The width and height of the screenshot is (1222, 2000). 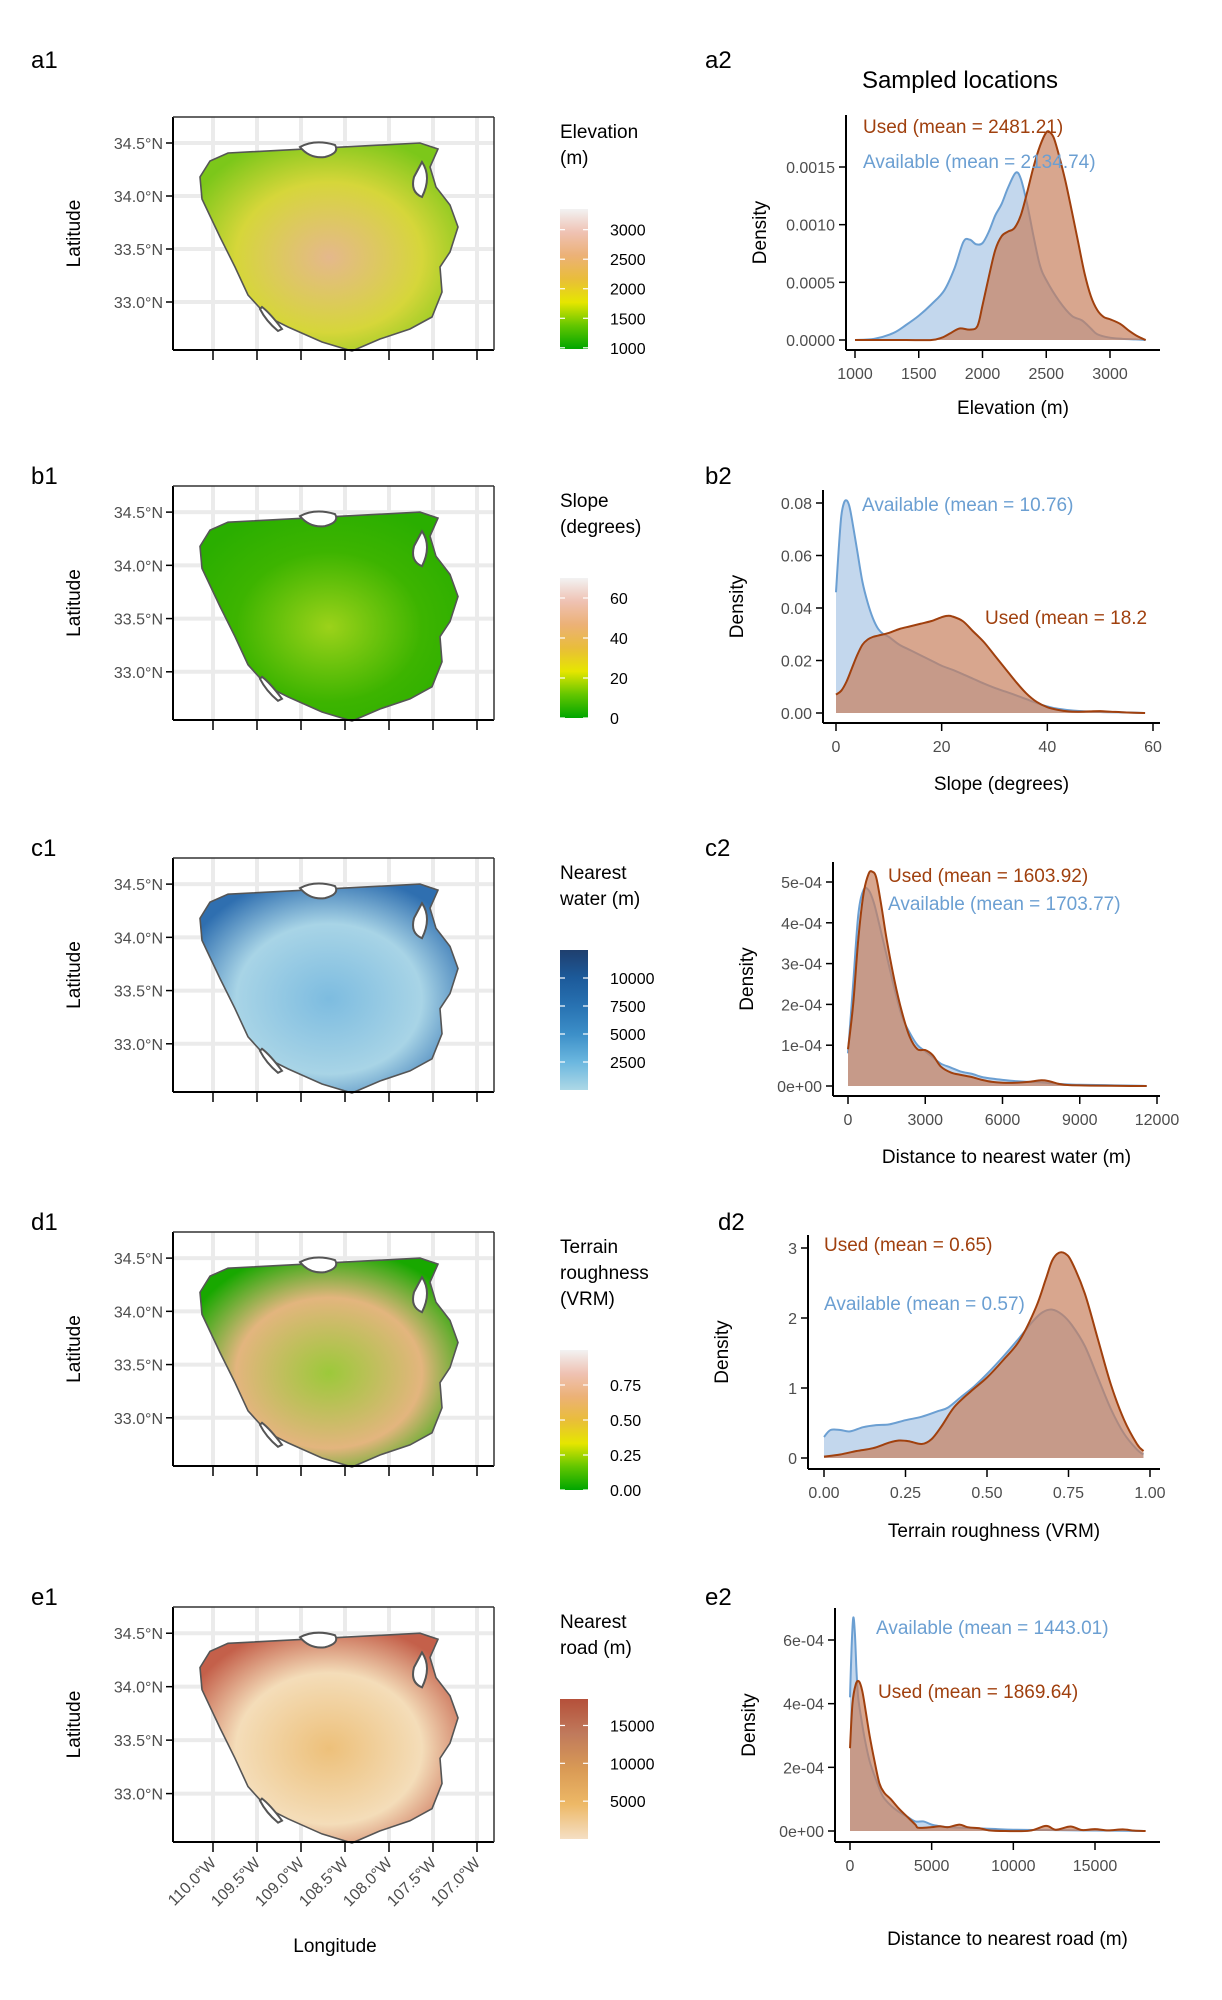 What do you see at coordinates (963, 127) in the screenshot?
I see `annotation-used: Used (mean = 2481.21)` at bounding box center [963, 127].